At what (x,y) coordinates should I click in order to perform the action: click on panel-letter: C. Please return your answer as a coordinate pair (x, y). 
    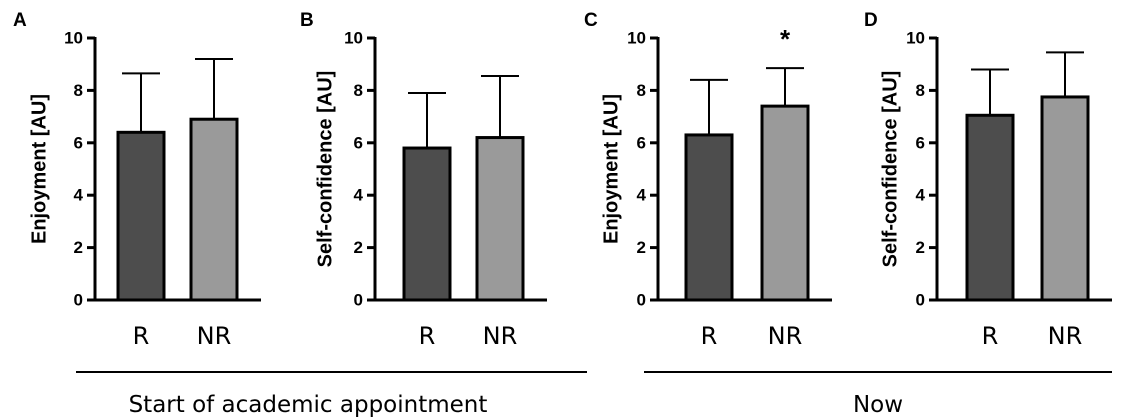
    Looking at the image, I should click on (591, 20).